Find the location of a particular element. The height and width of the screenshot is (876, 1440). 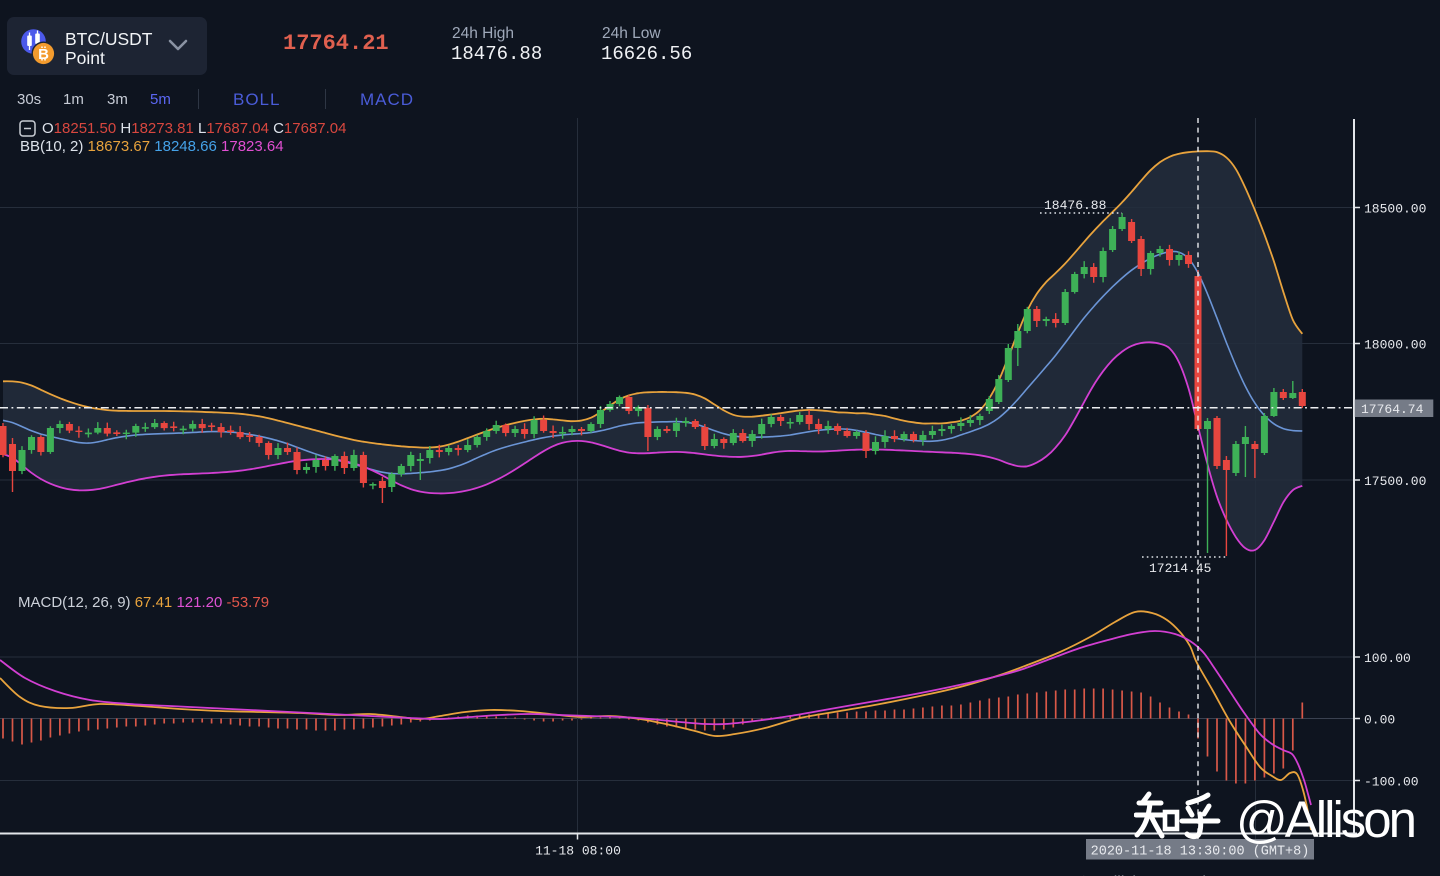

svg-text: MXT ® Bullish Camp Th is located at coordinates (1125, 875).